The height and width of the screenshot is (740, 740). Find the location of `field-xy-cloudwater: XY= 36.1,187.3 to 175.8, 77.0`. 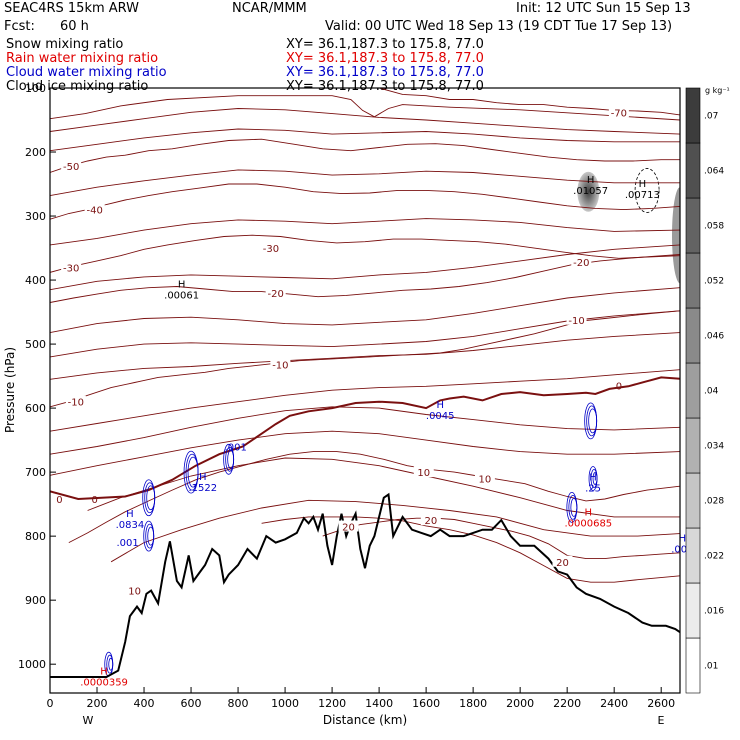

field-xy-cloudwater: XY= 36.1,187.3 to 175.8, 77.0 is located at coordinates (385, 72).